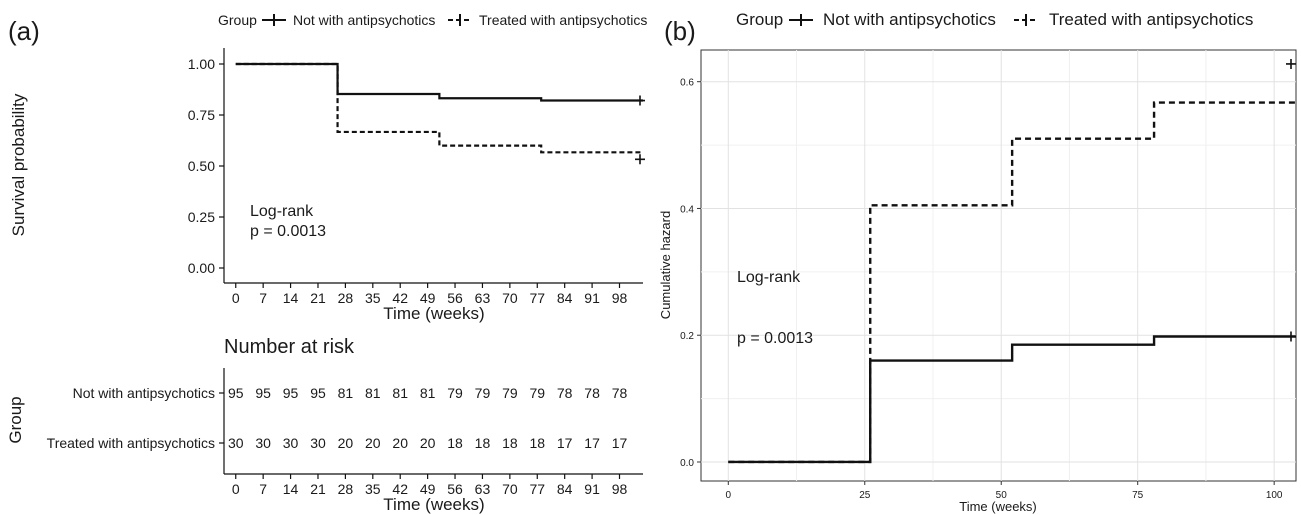  What do you see at coordinates (288, 231) in the screenshot?
I see `panel-a-annotation-line2: p = 0.0013` at bounding box center [288, 231].